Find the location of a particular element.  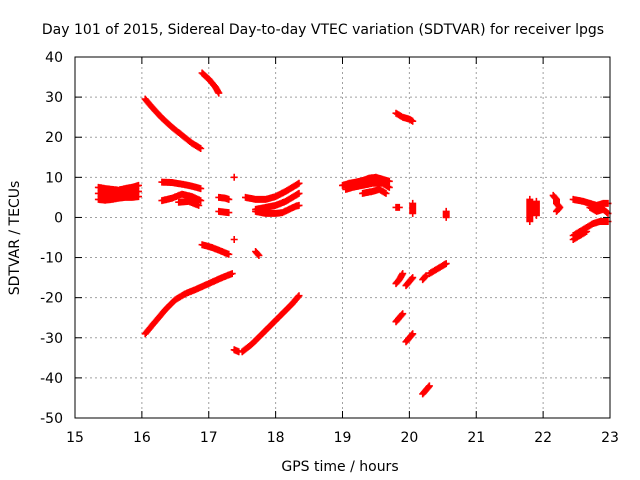

x-tick-label: 23 is located at coordinates (610, 438).